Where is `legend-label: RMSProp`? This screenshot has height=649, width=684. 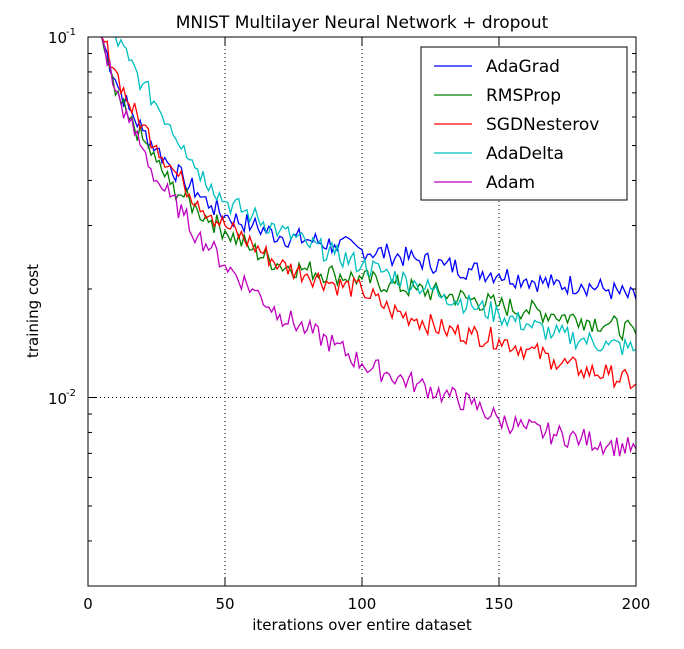
legend-label: RMSProp is located at coordinates (523, 96).